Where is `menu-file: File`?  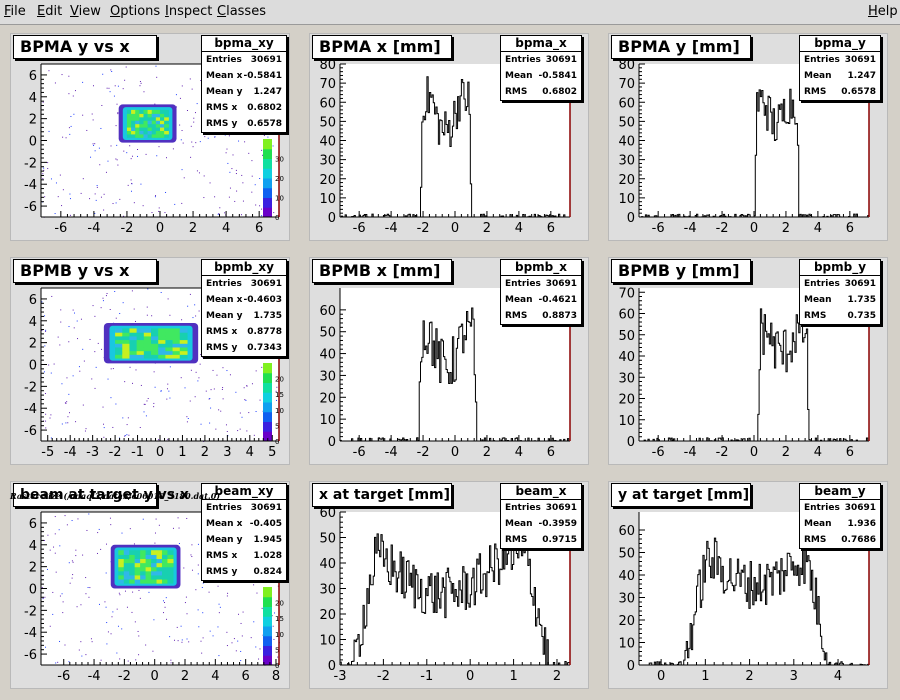 menu-file: File is located at coordinates (15, 11).